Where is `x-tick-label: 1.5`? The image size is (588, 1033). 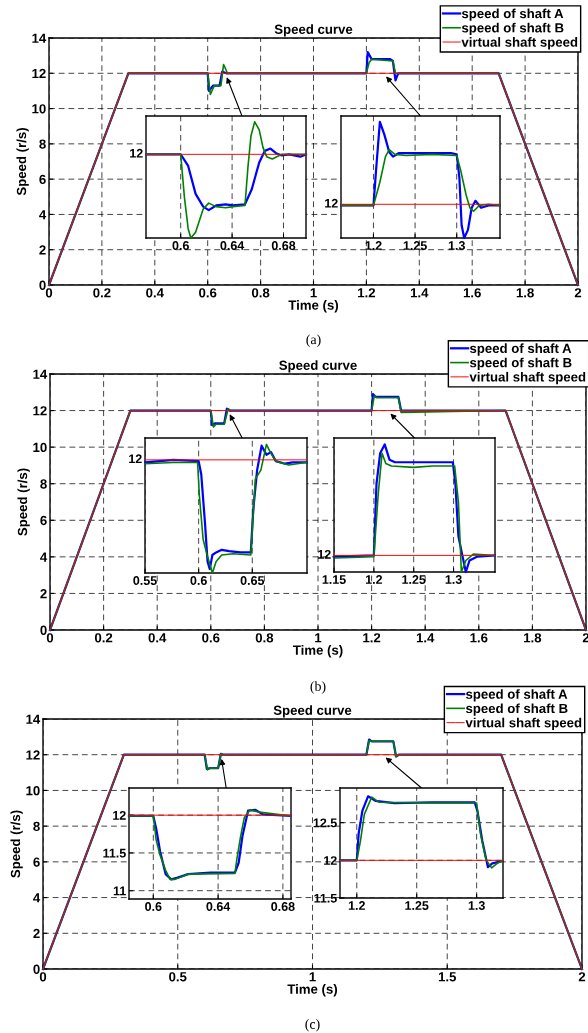 x-tick-label: 1.5 is located at coordinates (447, 977).